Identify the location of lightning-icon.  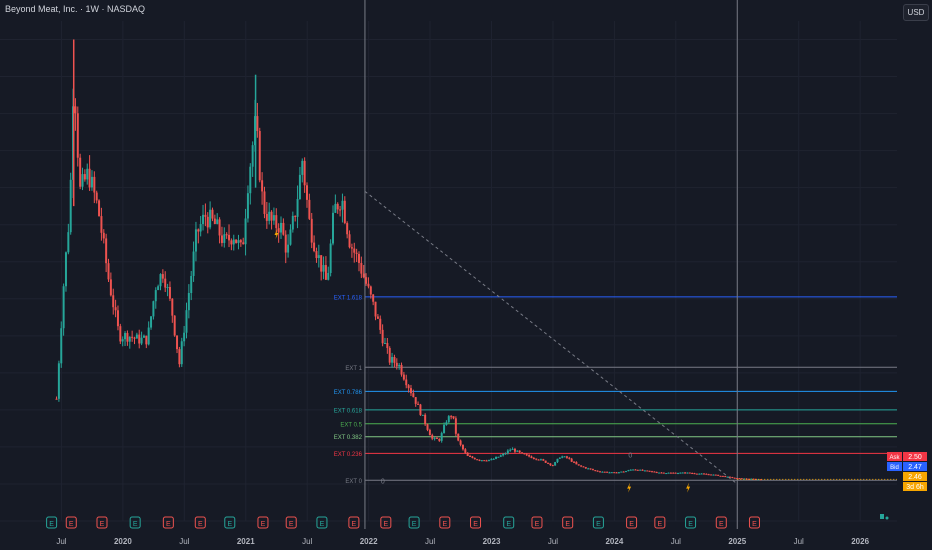
(629, 487).